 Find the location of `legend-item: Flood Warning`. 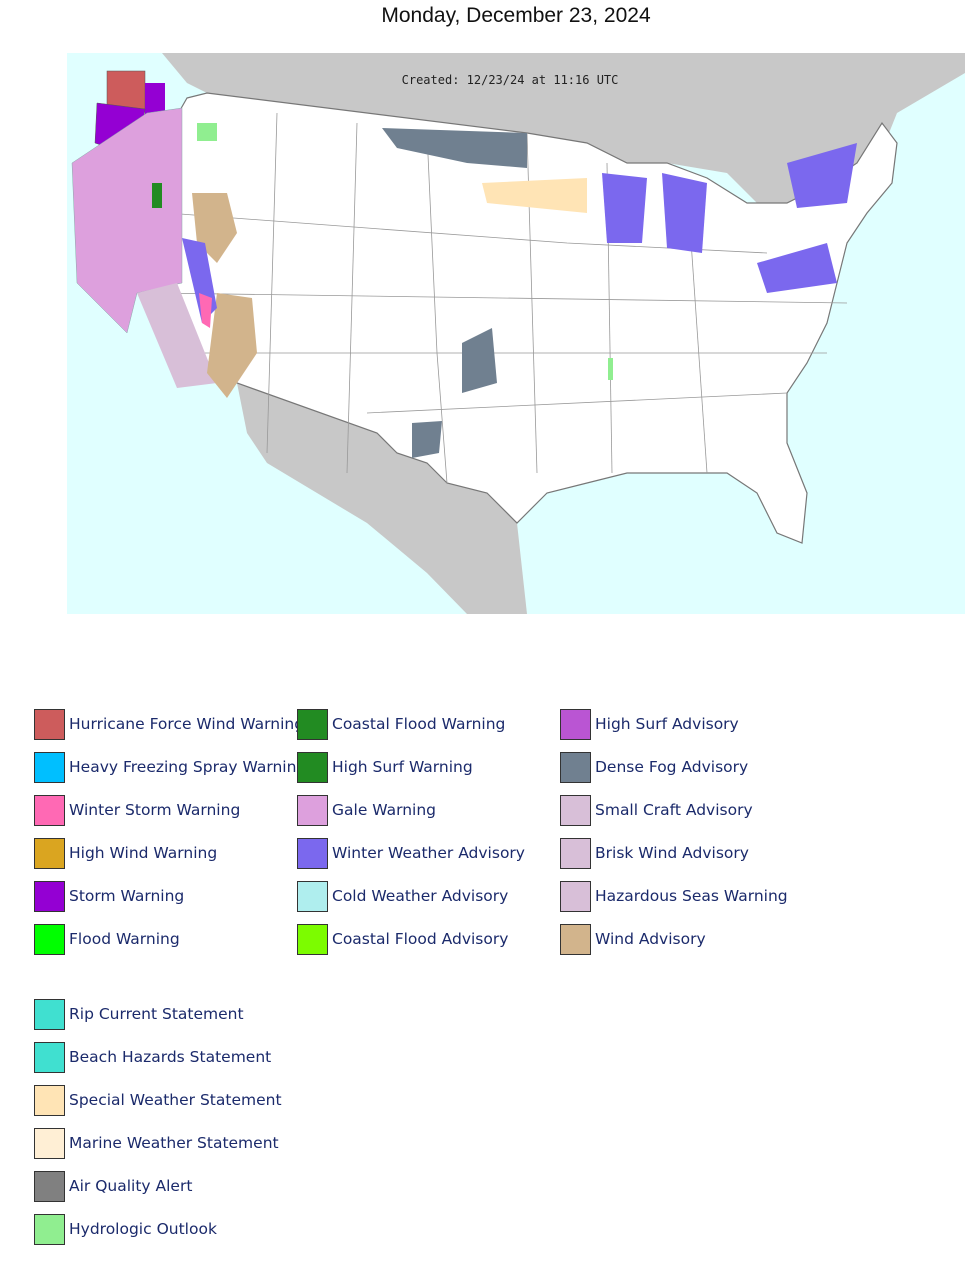

legend-item: Flood Warning is located at coordinates (107, 939).